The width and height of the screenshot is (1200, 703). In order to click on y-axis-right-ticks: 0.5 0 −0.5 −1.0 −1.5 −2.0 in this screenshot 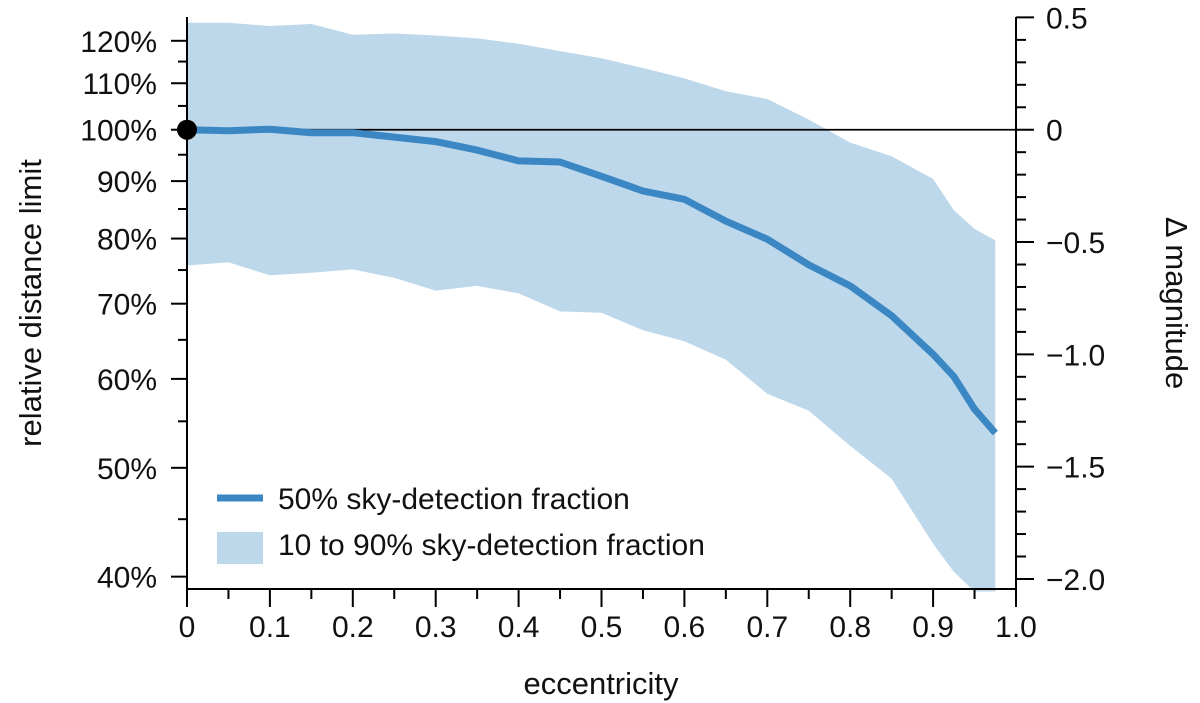, I will do `click(1060, 299)`.